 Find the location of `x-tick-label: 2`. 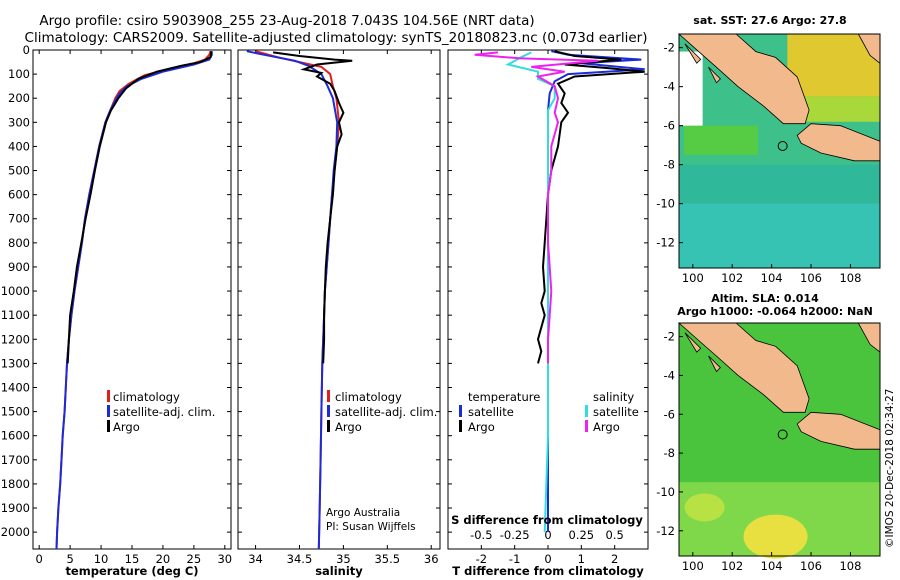

x-tick-label: 2 is located at coordinates (614, 559).